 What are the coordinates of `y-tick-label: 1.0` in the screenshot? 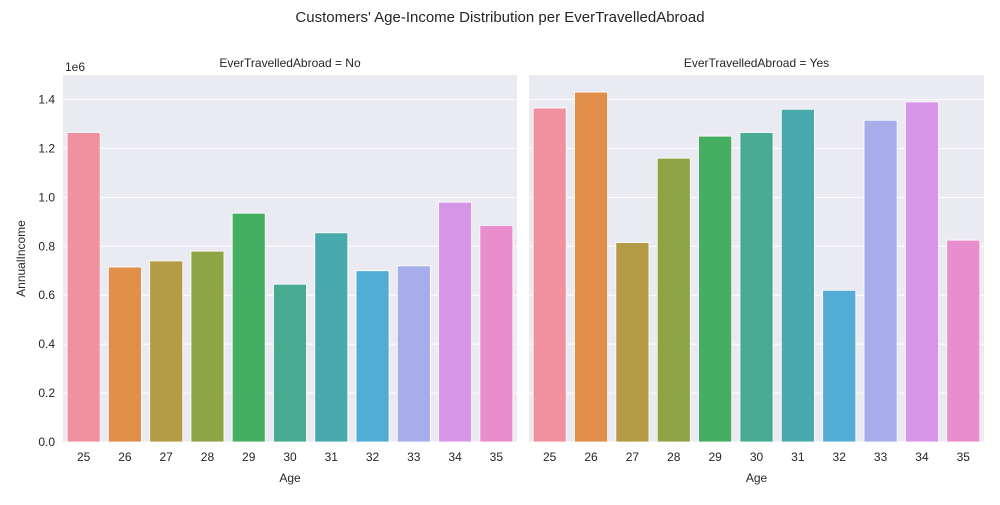 It's located at (46, 197).